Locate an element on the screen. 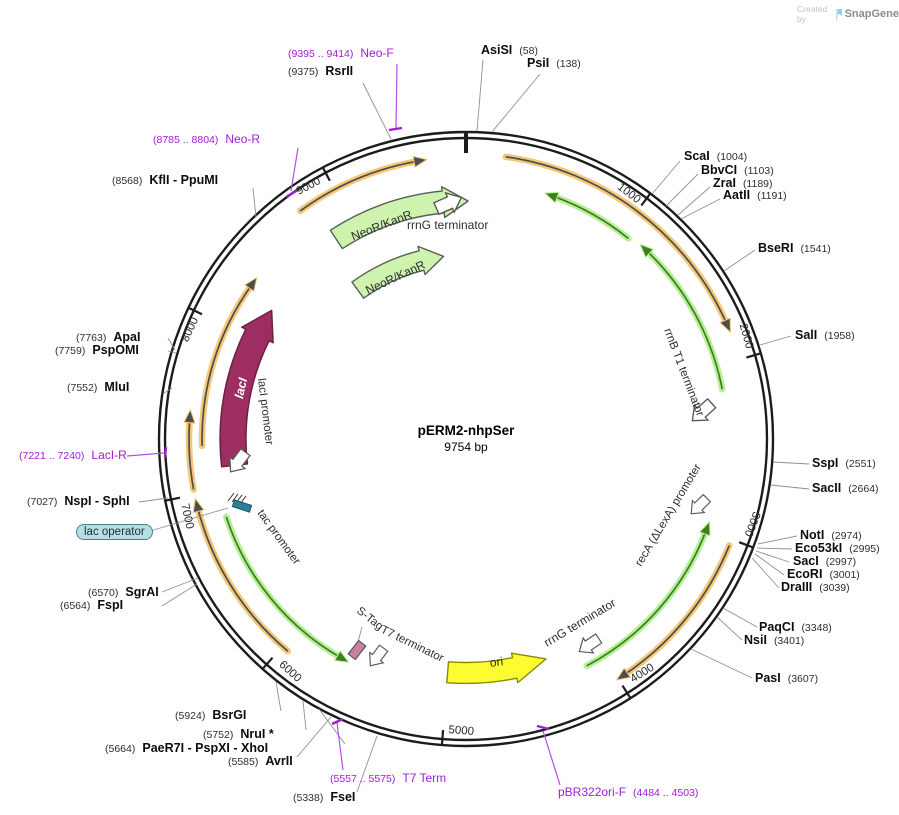  laci-promoter-label: lacI promoter is located at coordinates (265, 412).